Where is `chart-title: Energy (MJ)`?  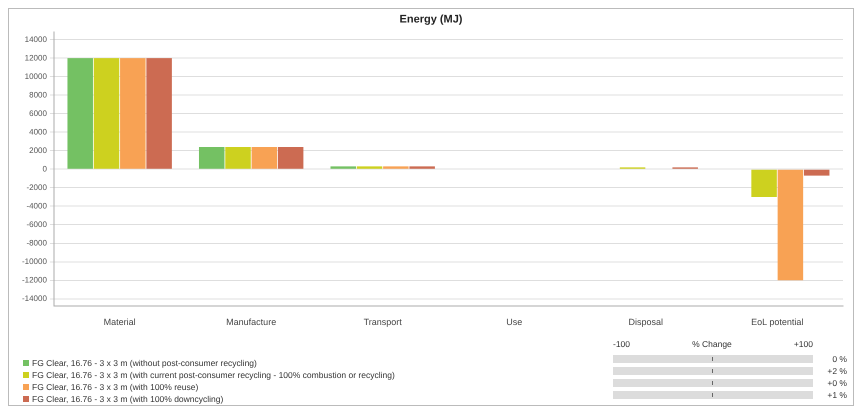
chart-title: Energy (MJ) is located at coordinates (431, 20).